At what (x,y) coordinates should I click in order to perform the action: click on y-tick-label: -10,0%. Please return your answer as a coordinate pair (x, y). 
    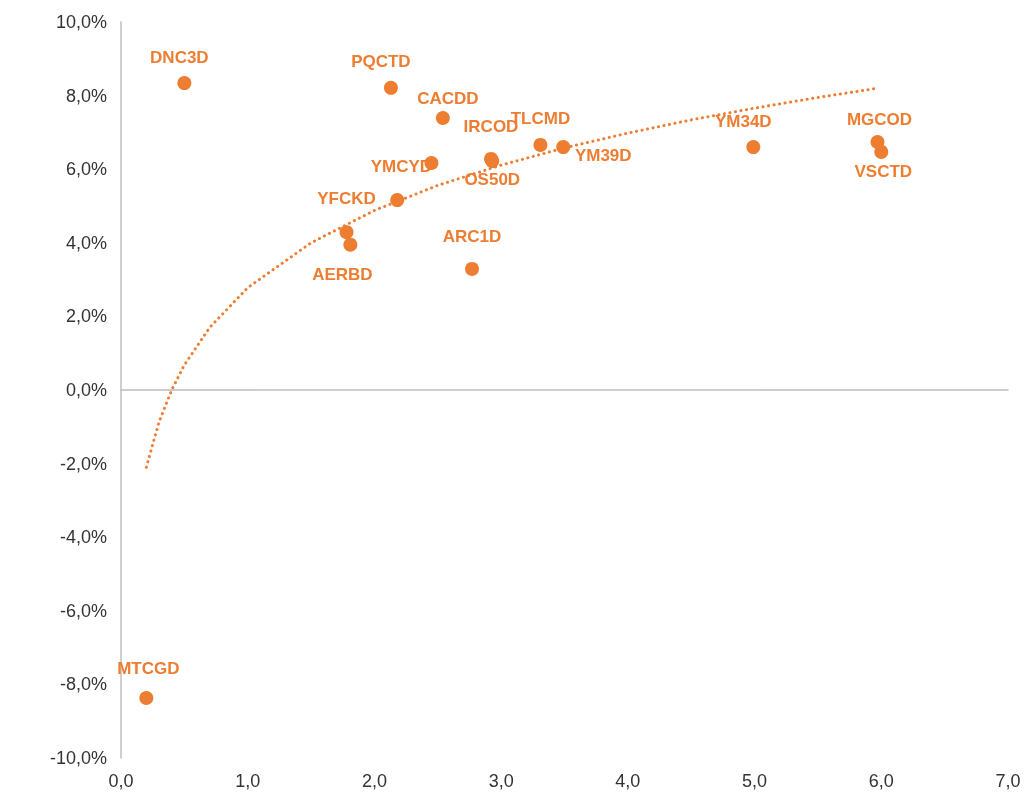
    Looking at the image, I should click on (78, 758).